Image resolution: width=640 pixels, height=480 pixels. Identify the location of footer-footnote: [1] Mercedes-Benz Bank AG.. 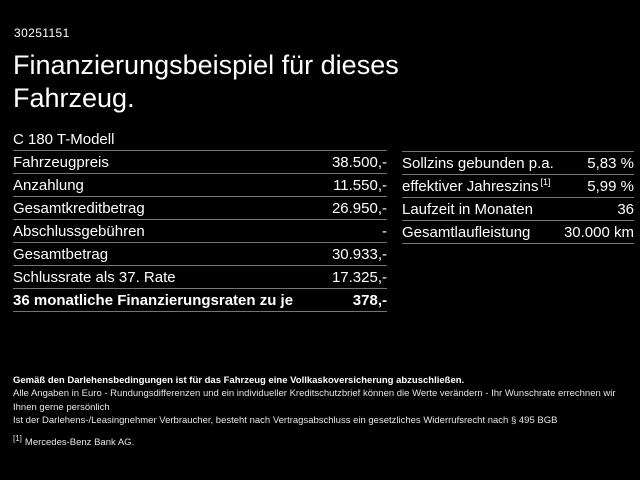
(322, 441).